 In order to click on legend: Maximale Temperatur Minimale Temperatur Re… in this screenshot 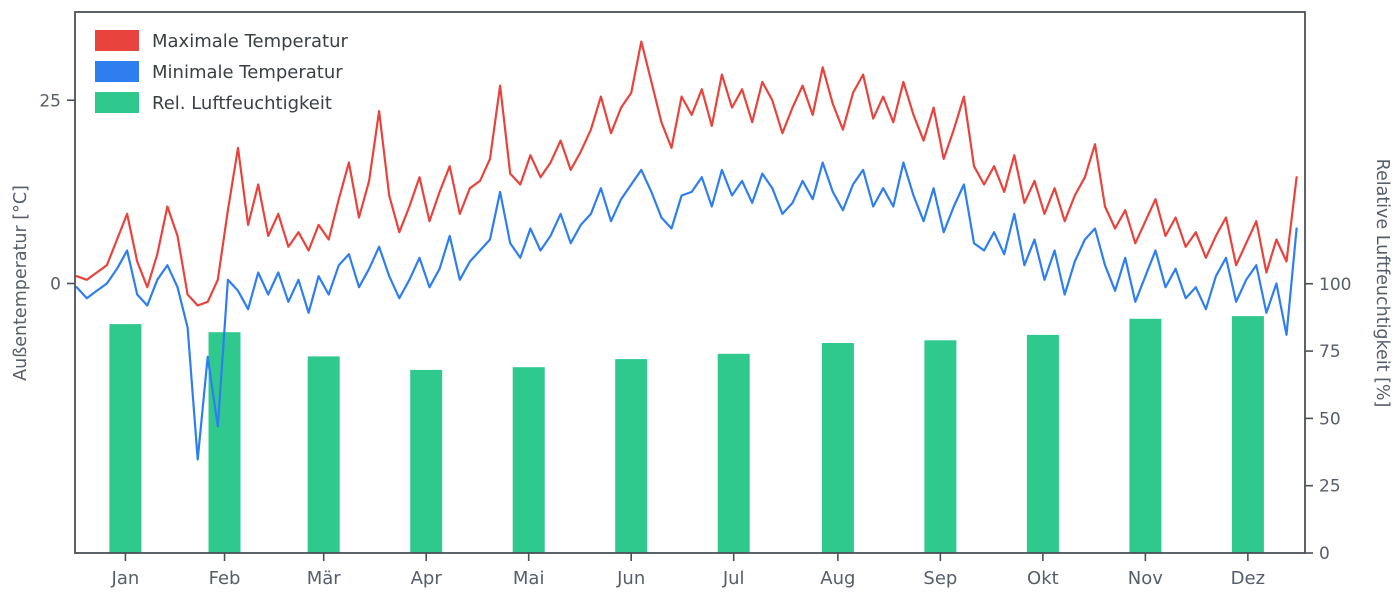, I will do `click(222, 72)`.